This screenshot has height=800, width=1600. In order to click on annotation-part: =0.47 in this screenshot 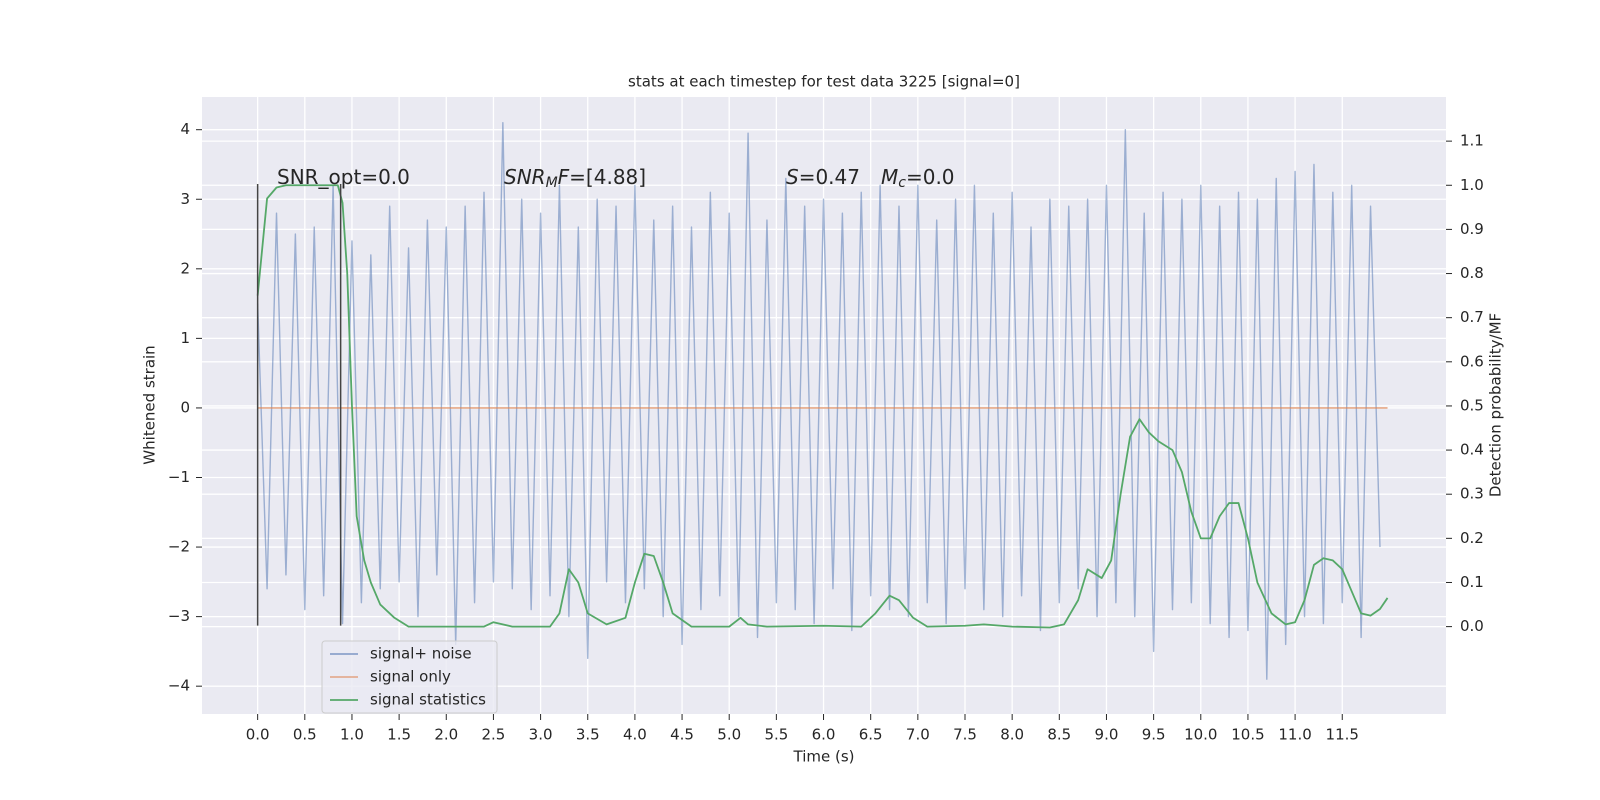, I will do `click(829, 177)`.